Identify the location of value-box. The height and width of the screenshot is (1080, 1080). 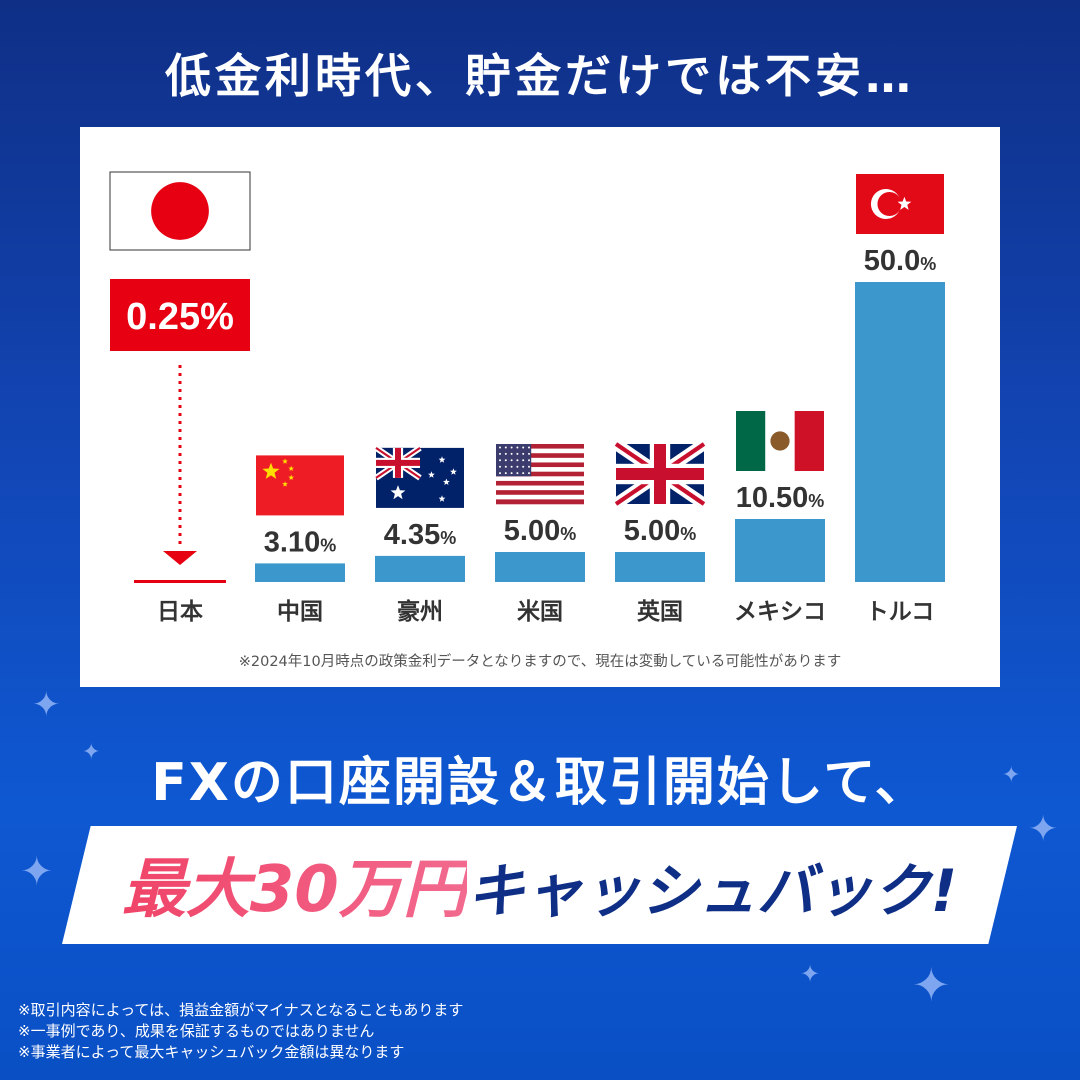
(180, 315).